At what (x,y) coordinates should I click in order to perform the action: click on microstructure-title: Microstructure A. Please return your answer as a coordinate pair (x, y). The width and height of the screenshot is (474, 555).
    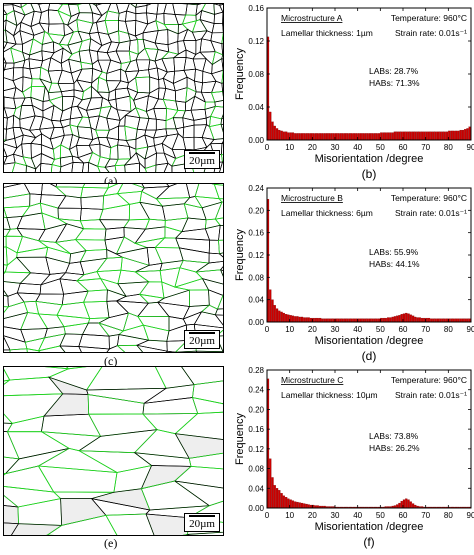
    Looking at the image, I should click on (312, 18).